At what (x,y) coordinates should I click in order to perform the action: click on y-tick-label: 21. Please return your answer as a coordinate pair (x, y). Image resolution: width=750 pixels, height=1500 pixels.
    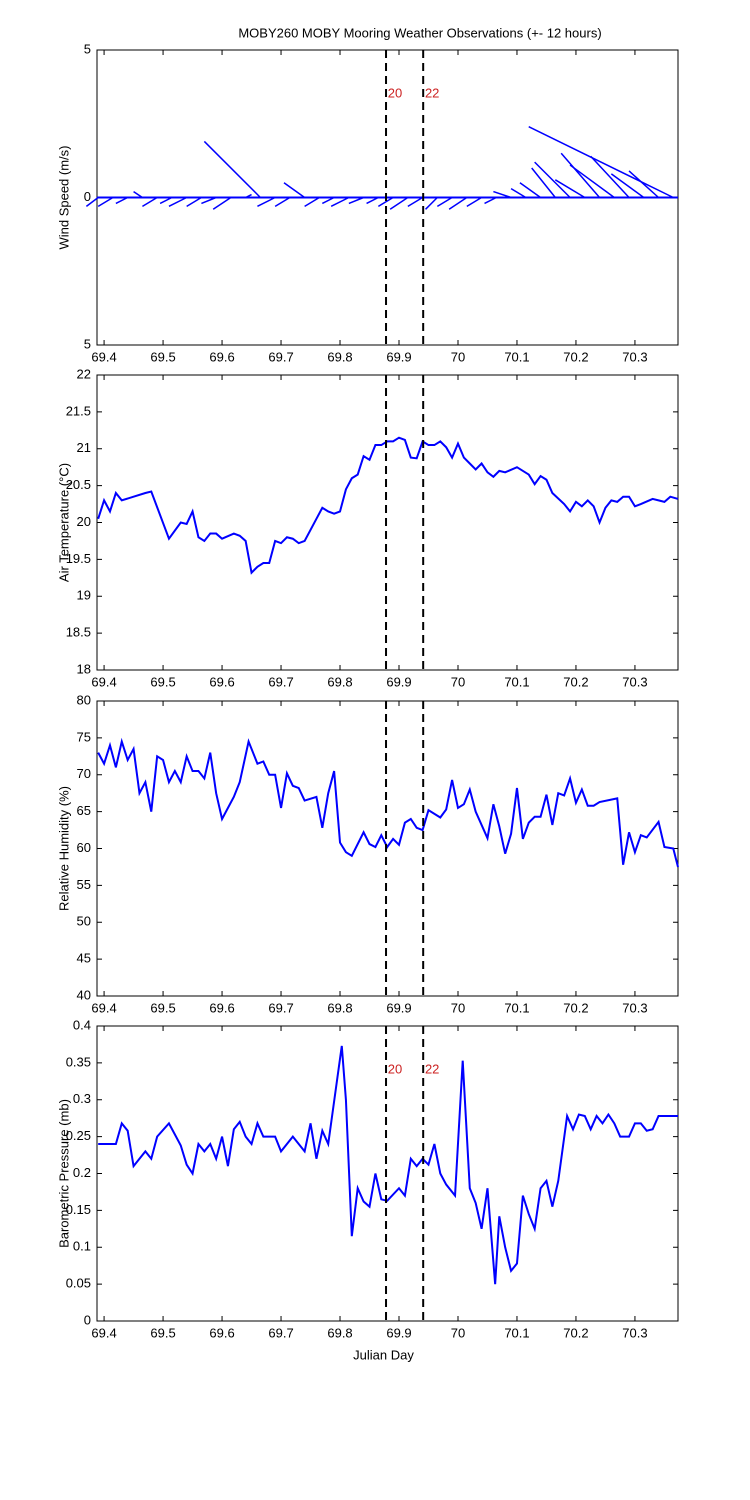
    Looking at the image, I should click on (84, 447).